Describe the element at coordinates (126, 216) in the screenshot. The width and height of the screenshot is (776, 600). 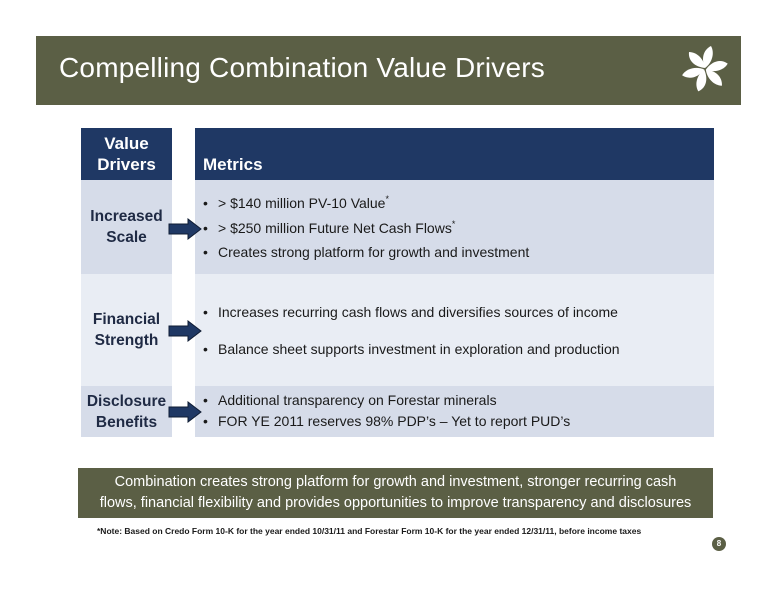
I see `driver-line1: Increased` at that location.